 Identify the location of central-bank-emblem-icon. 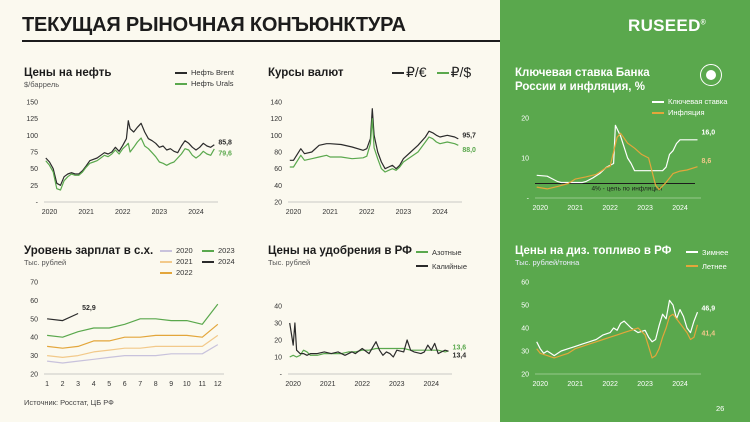
(711, 75).